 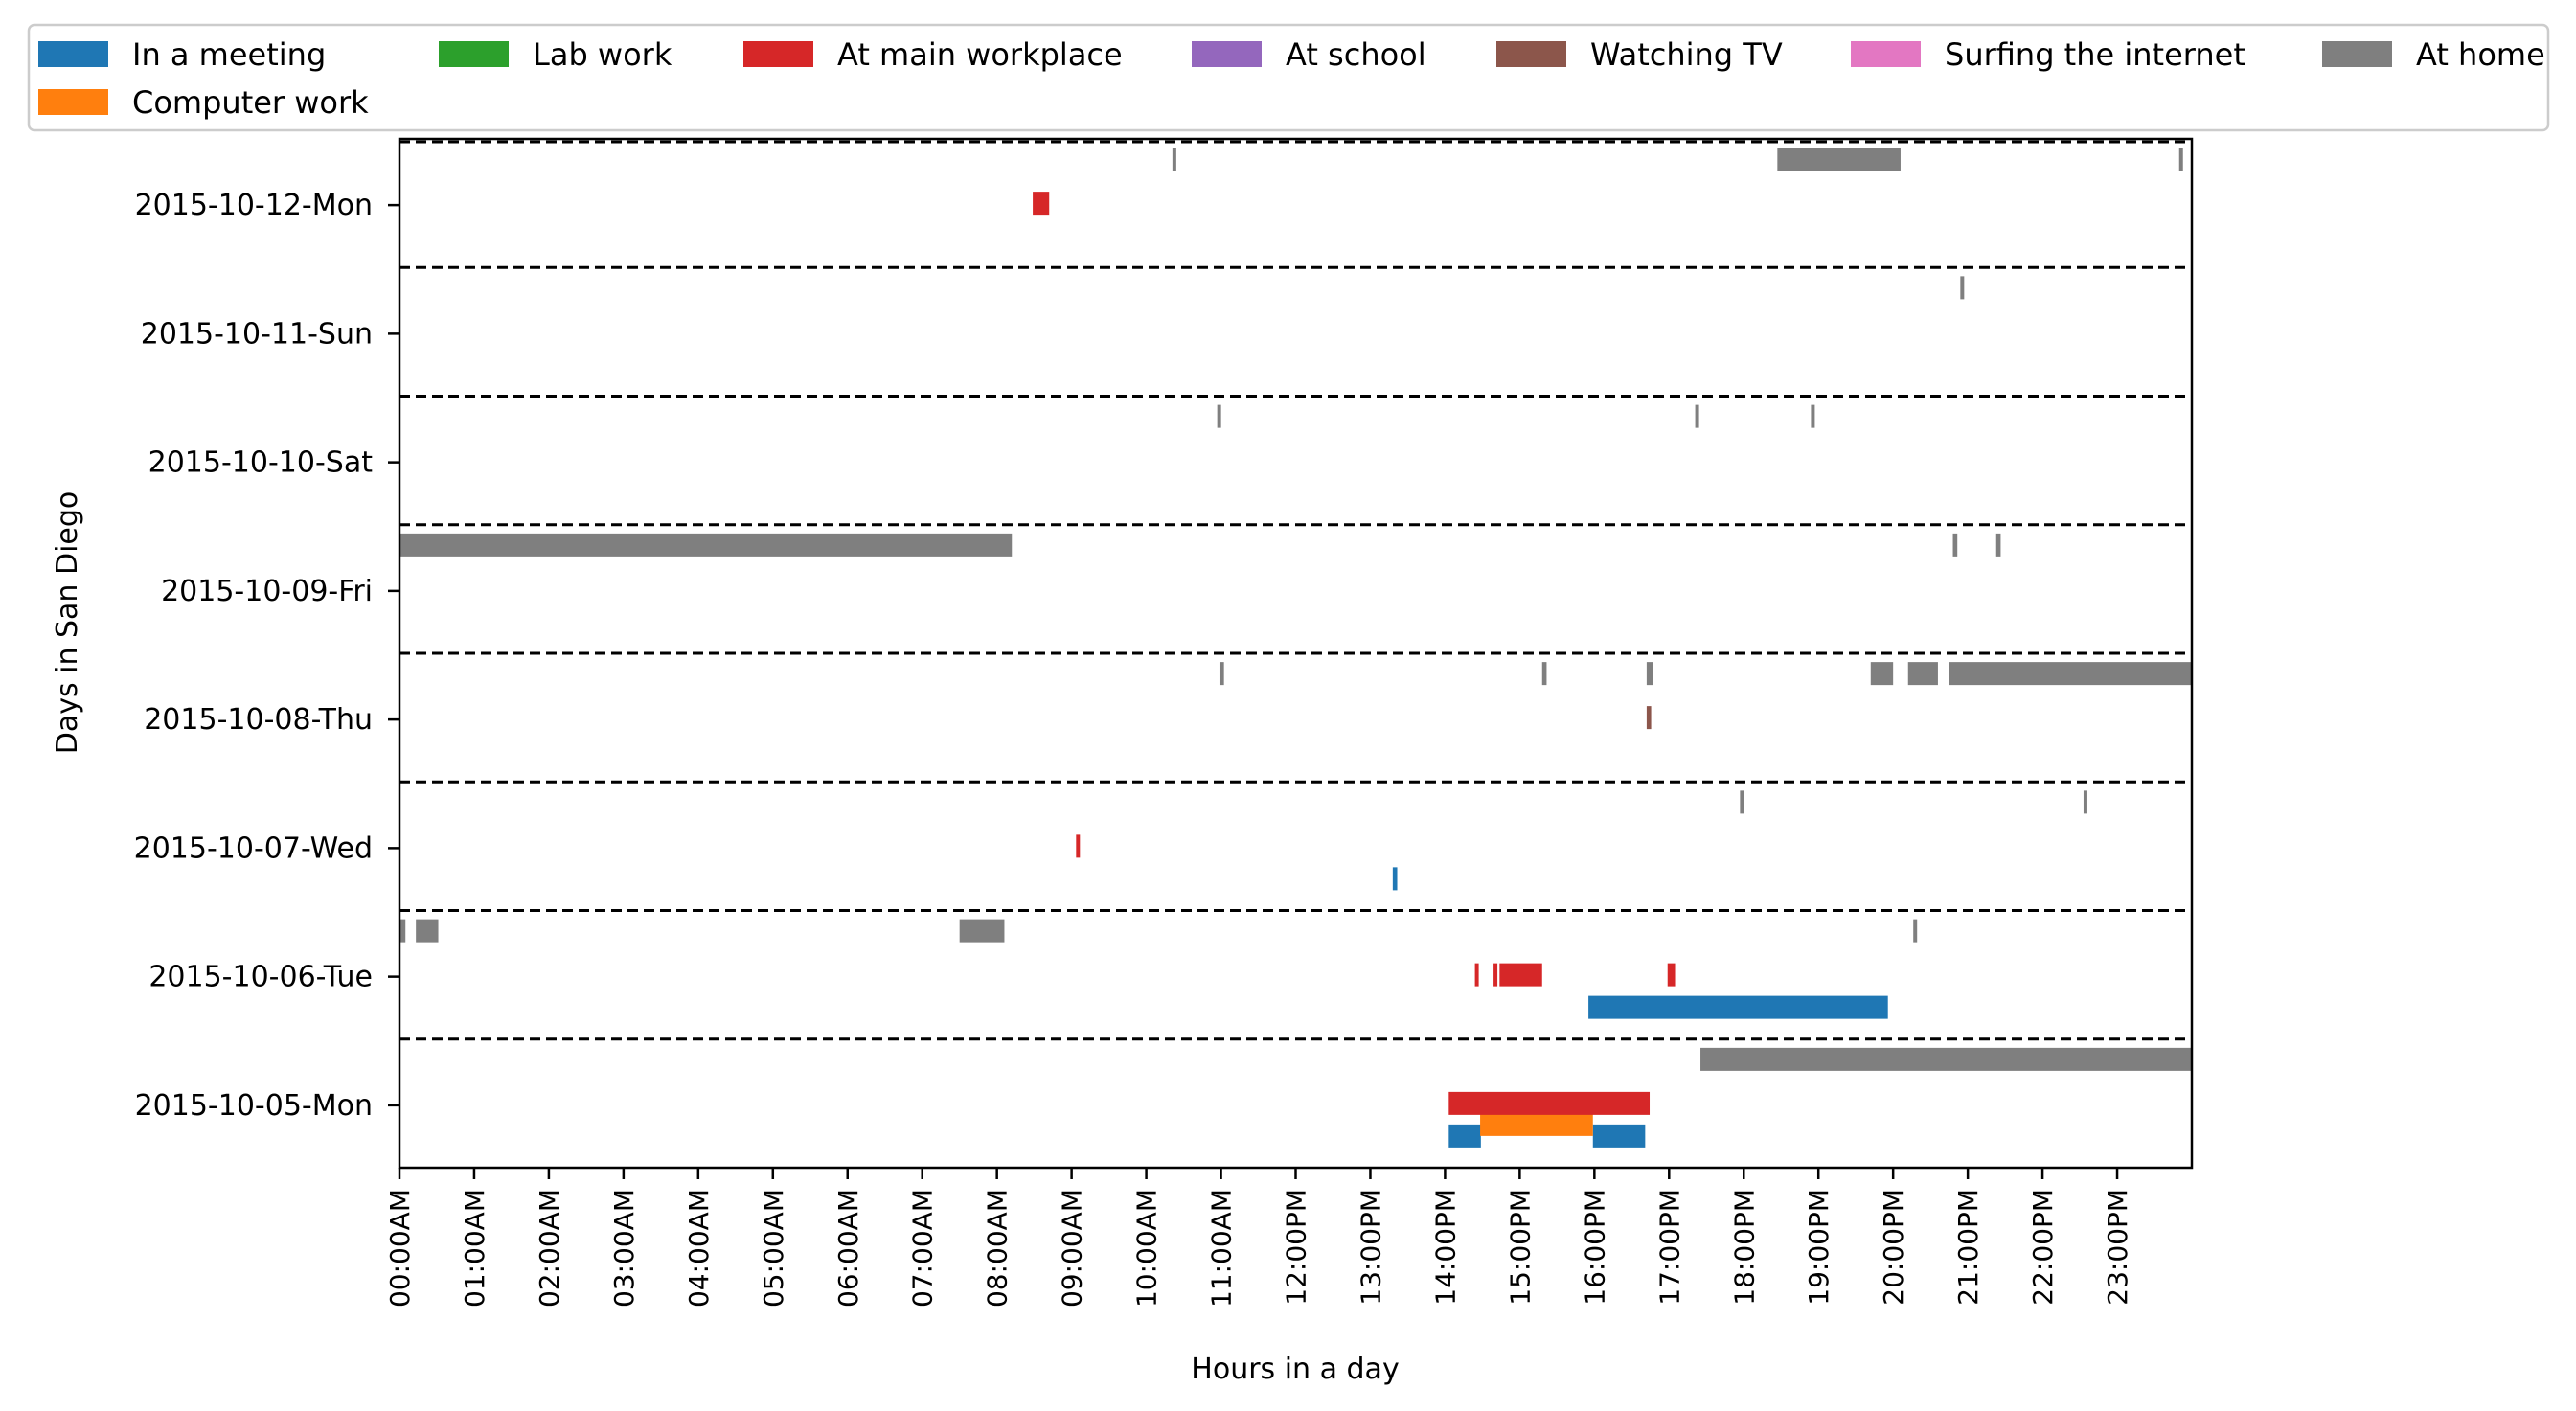 I want to click on y-tick-label: 2015-10-05-Mon, so click(x=254, y=1106).